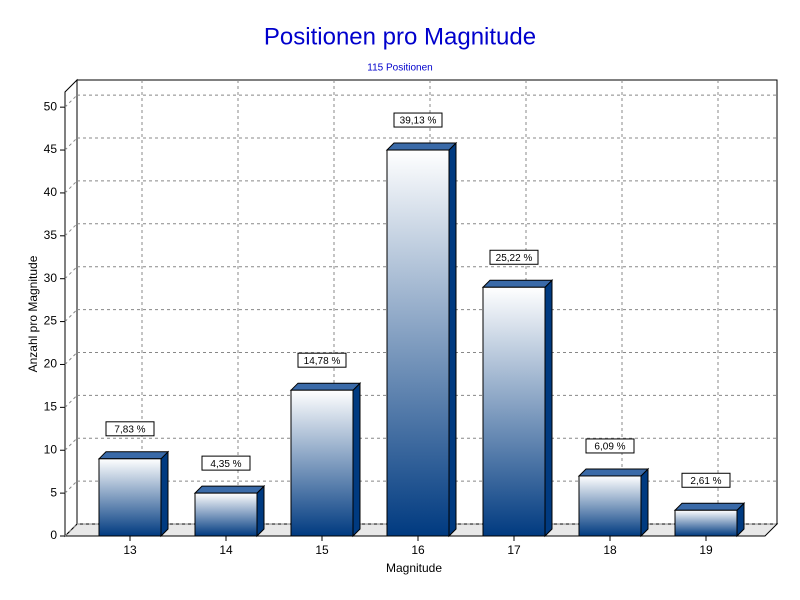 The width and height of the screenshot is (800, 600). I want to click on y-tick-label: 20, so click(51, 364).